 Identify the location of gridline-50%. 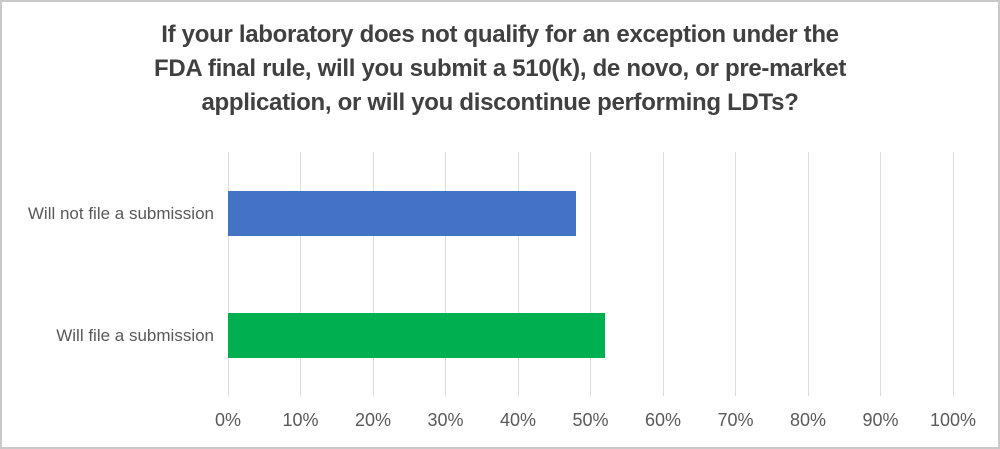
(590, 274).